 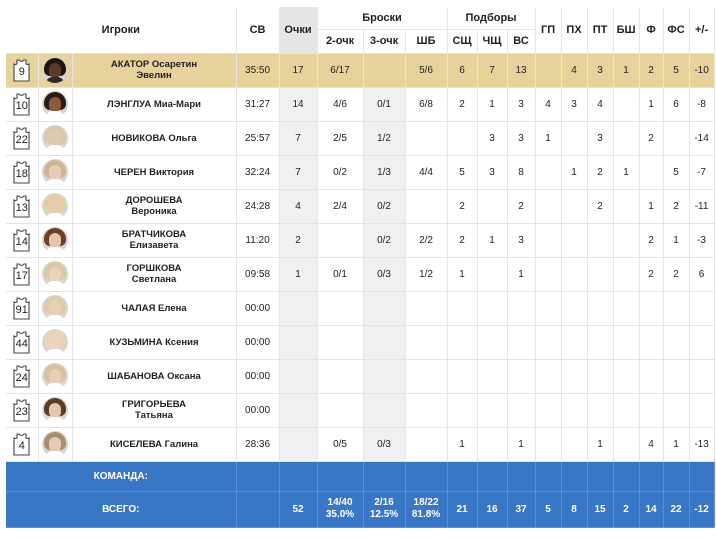 I want to click on stat-turnovers: 4, so click(x=574, y=70).